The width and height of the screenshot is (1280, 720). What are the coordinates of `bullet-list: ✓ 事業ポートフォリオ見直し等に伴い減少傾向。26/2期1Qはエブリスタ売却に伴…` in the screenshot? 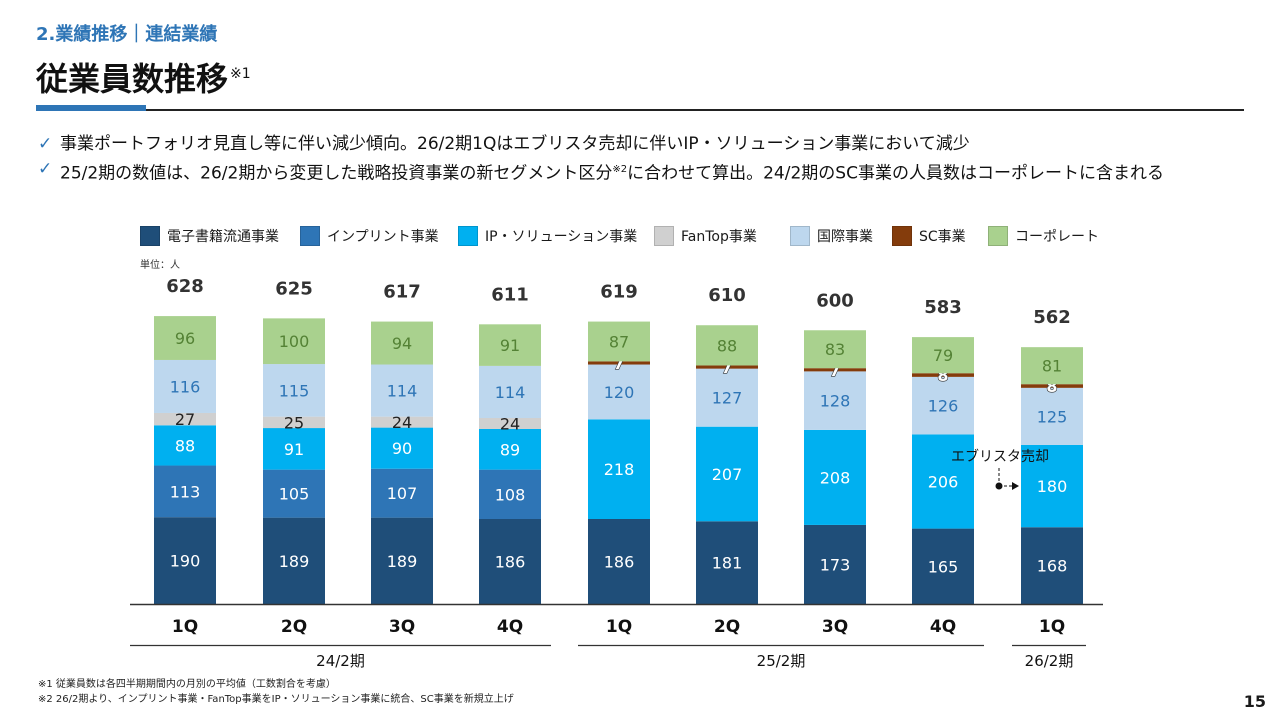 It's located at (648, 159).